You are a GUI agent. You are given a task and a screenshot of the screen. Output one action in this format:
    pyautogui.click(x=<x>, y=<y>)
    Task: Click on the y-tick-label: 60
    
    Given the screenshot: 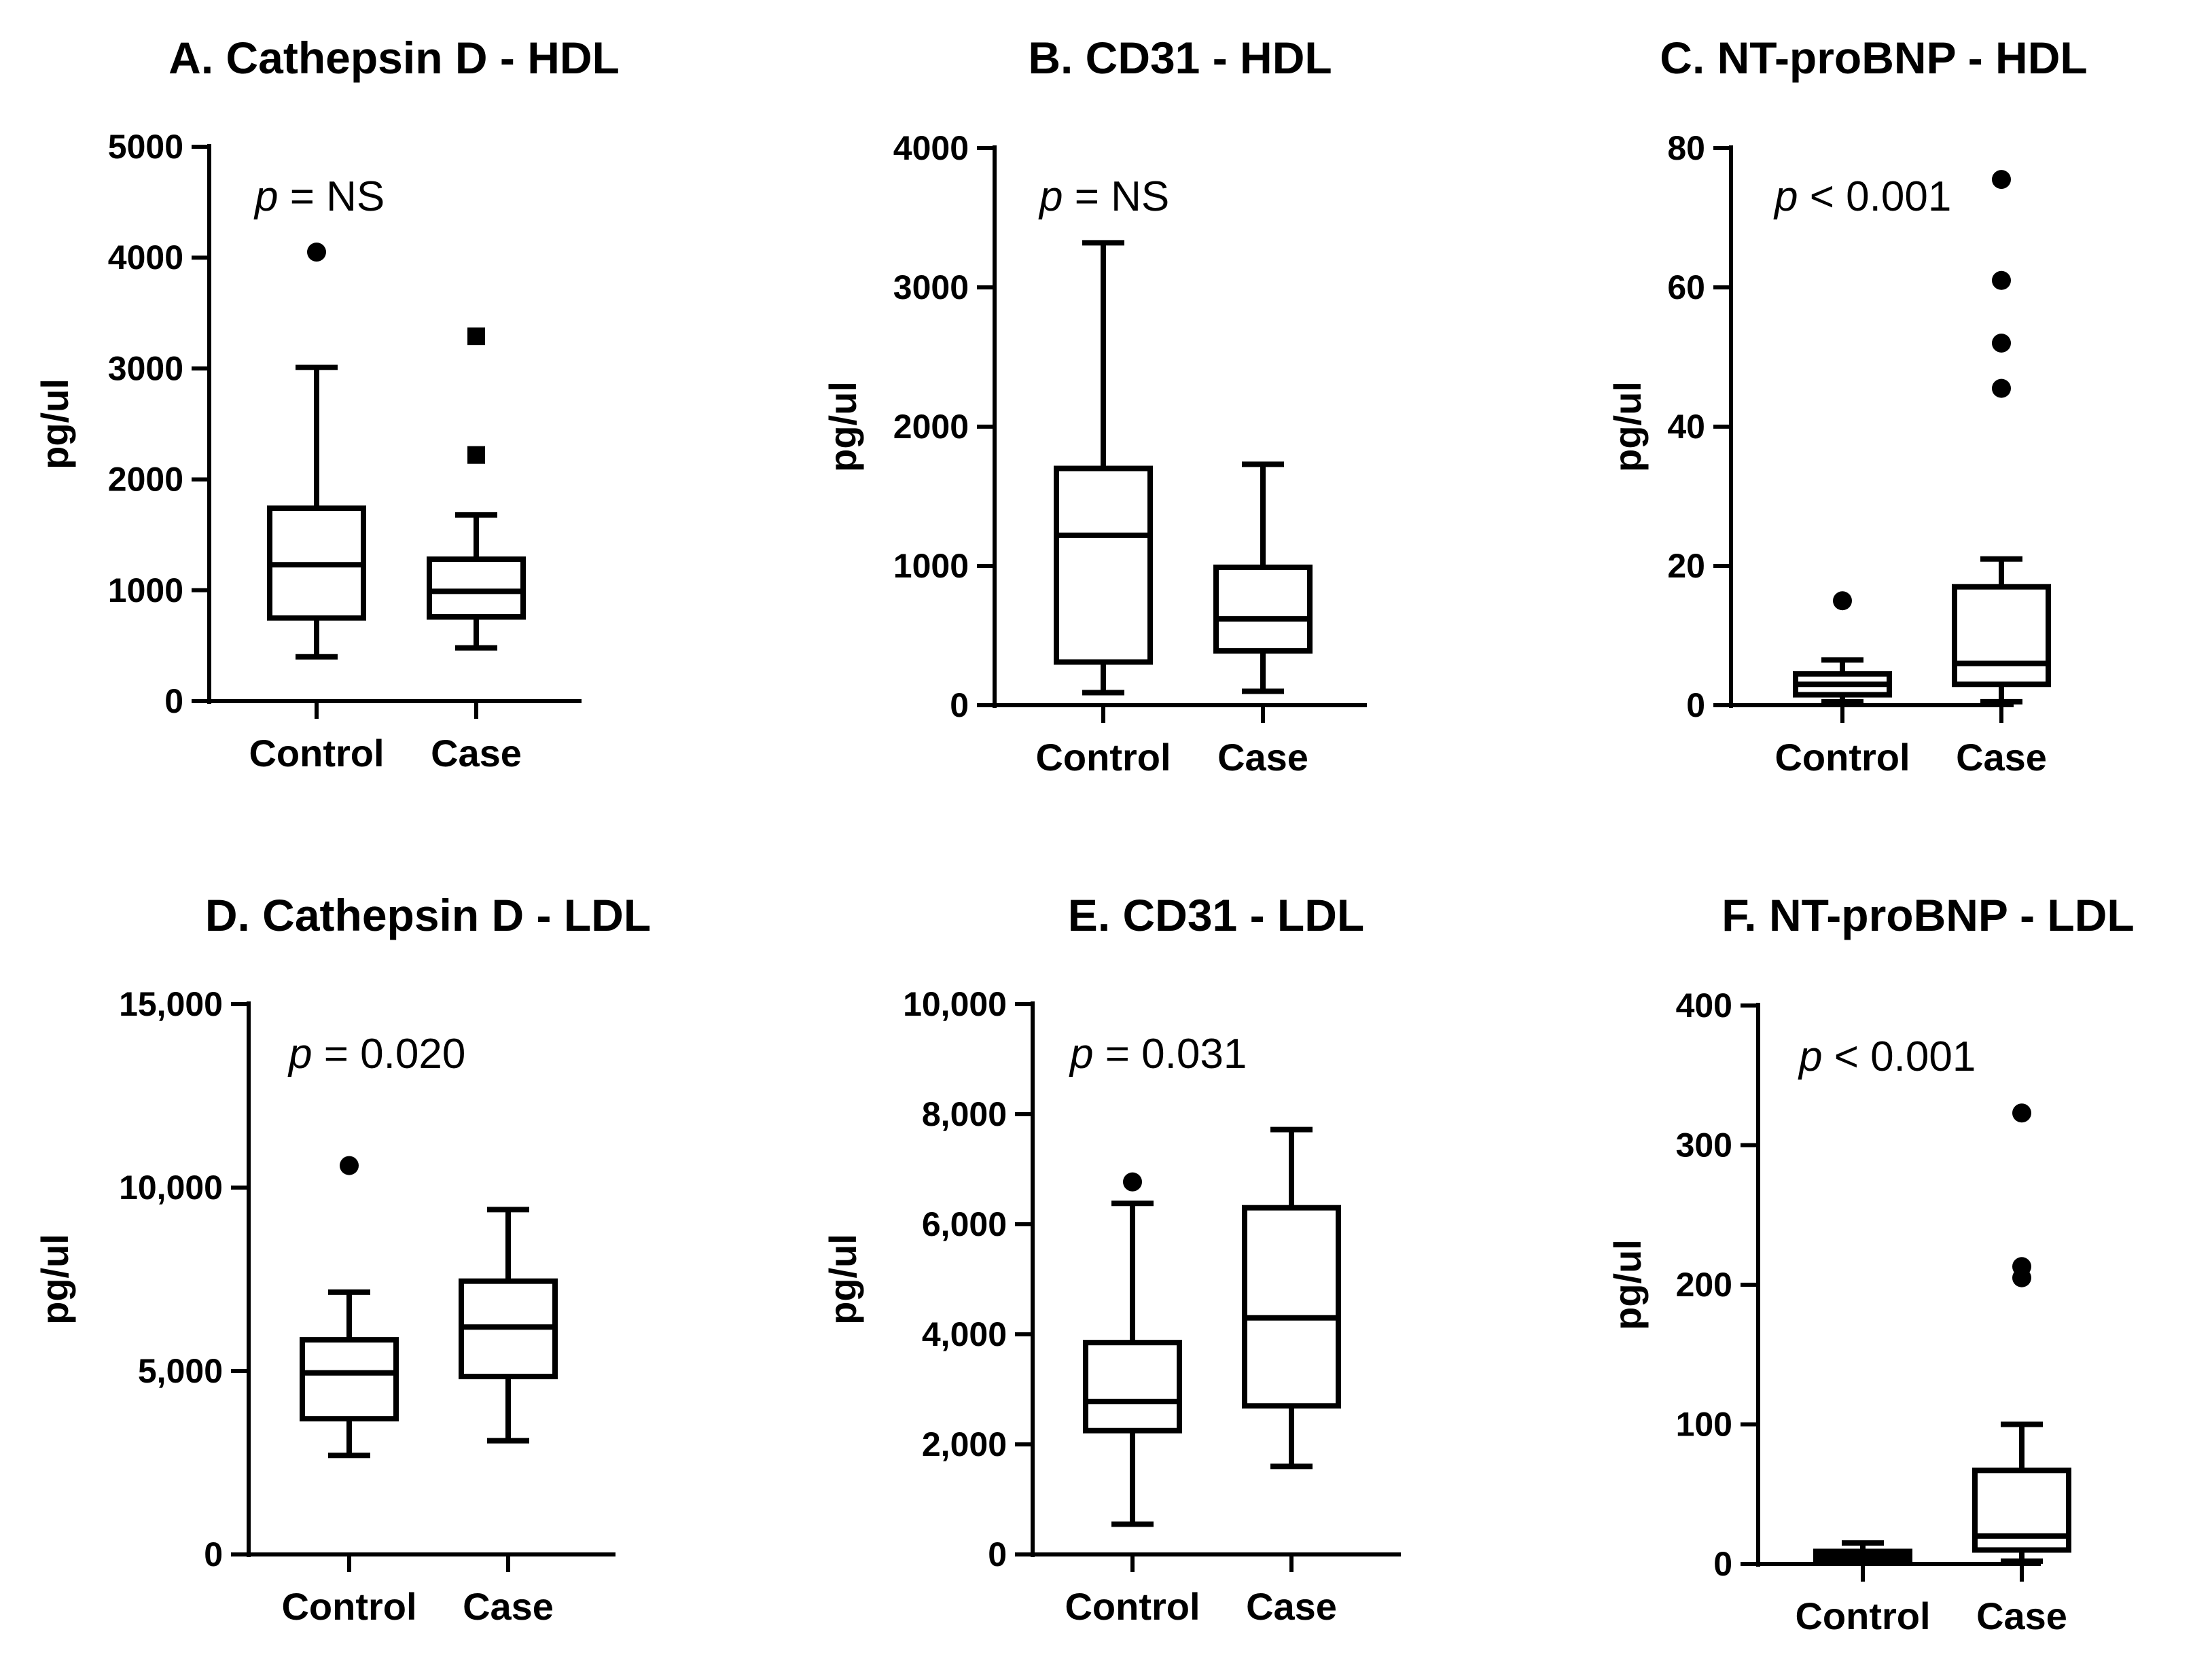 What is the action you would take?
    pyautogui.click(x=1686, y=287)
    